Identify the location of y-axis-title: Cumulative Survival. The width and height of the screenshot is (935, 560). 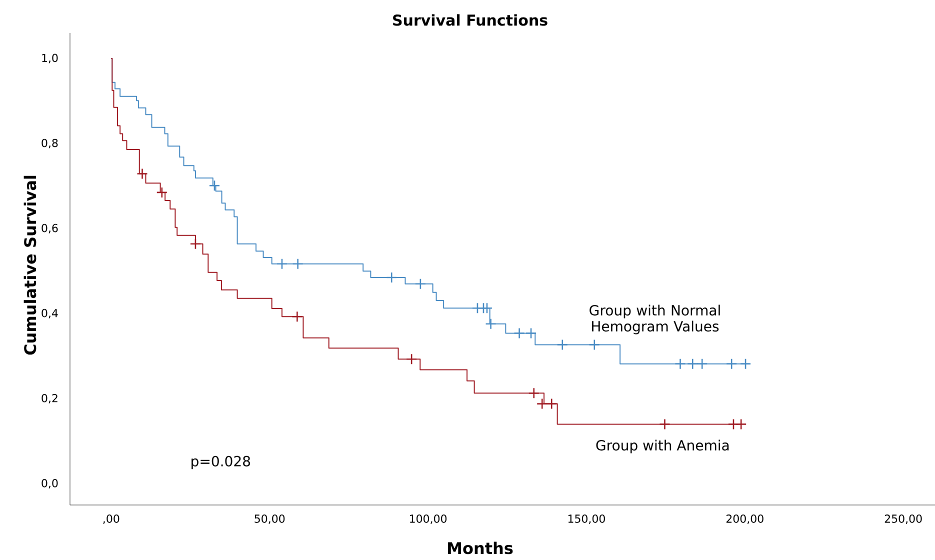
(30, 265).